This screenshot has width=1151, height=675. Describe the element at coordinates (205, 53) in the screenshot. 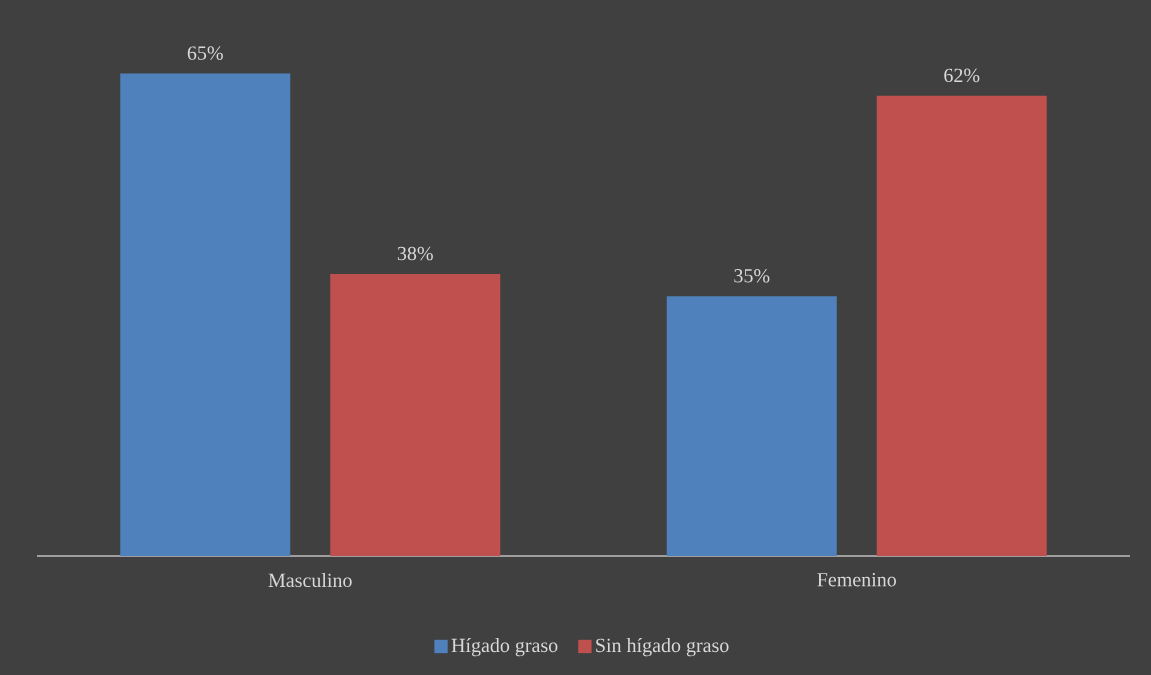

I see `data-label: 65%` at that location.